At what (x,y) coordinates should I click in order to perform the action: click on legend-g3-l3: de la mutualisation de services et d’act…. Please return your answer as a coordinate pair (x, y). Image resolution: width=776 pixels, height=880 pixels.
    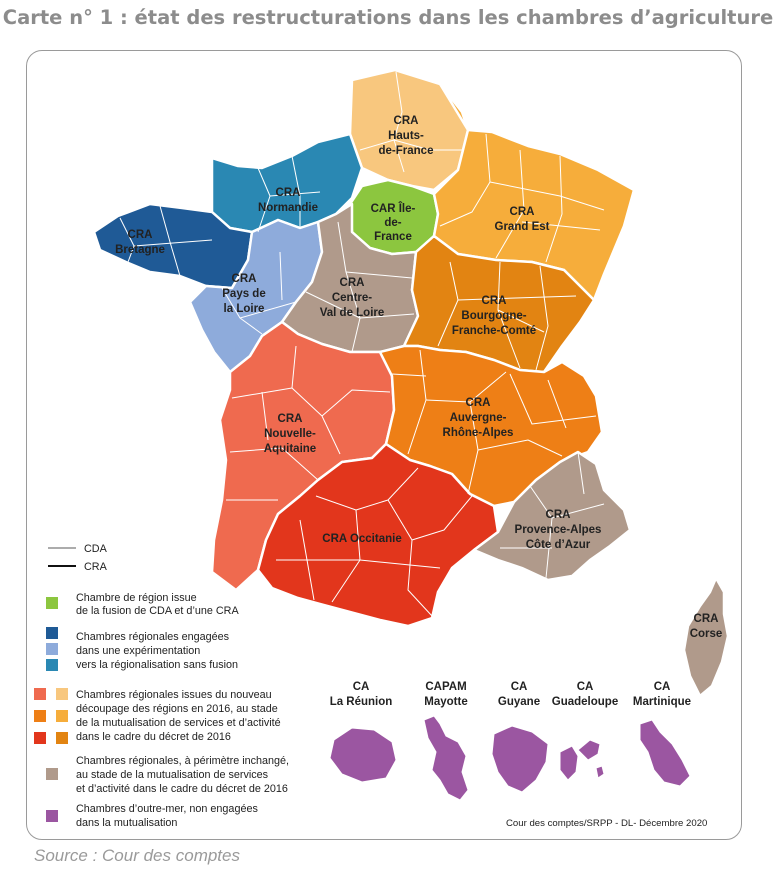
    Looking at the image, I should click on (178, 723).